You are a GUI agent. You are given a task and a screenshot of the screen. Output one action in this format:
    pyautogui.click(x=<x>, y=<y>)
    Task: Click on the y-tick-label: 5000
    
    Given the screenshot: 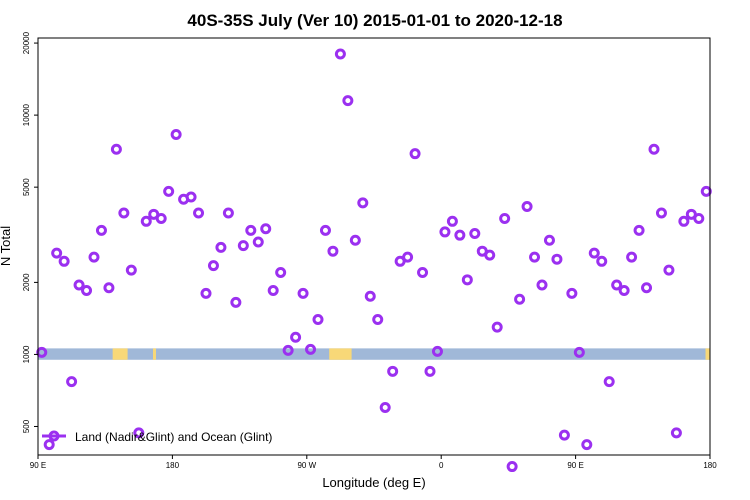 What is the action you would take?
    pyautogui.click(x=26, y=187)
    